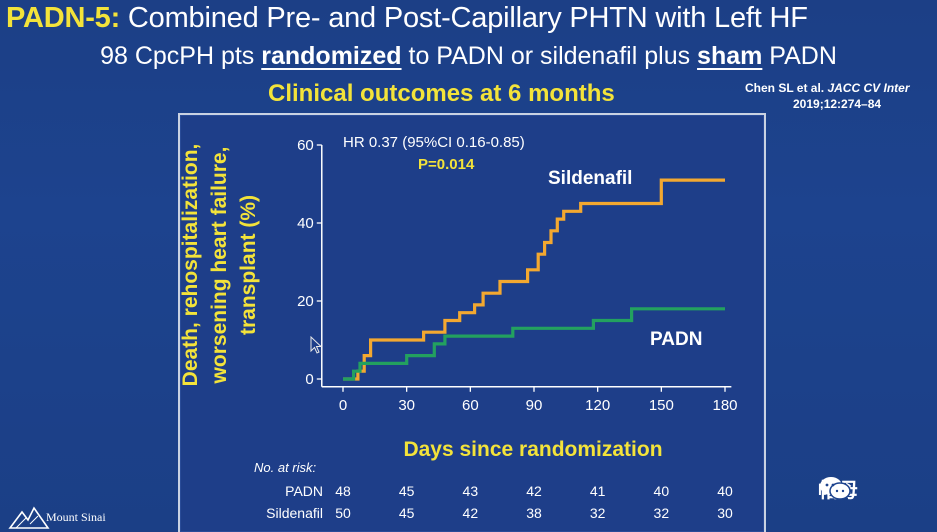 This screenshot has height=532, width=937. What do you see at coordinates (868, 88) in the screenshot?
I see `citation-journal: JACC CV Inter` at bounding box center [868, 88].